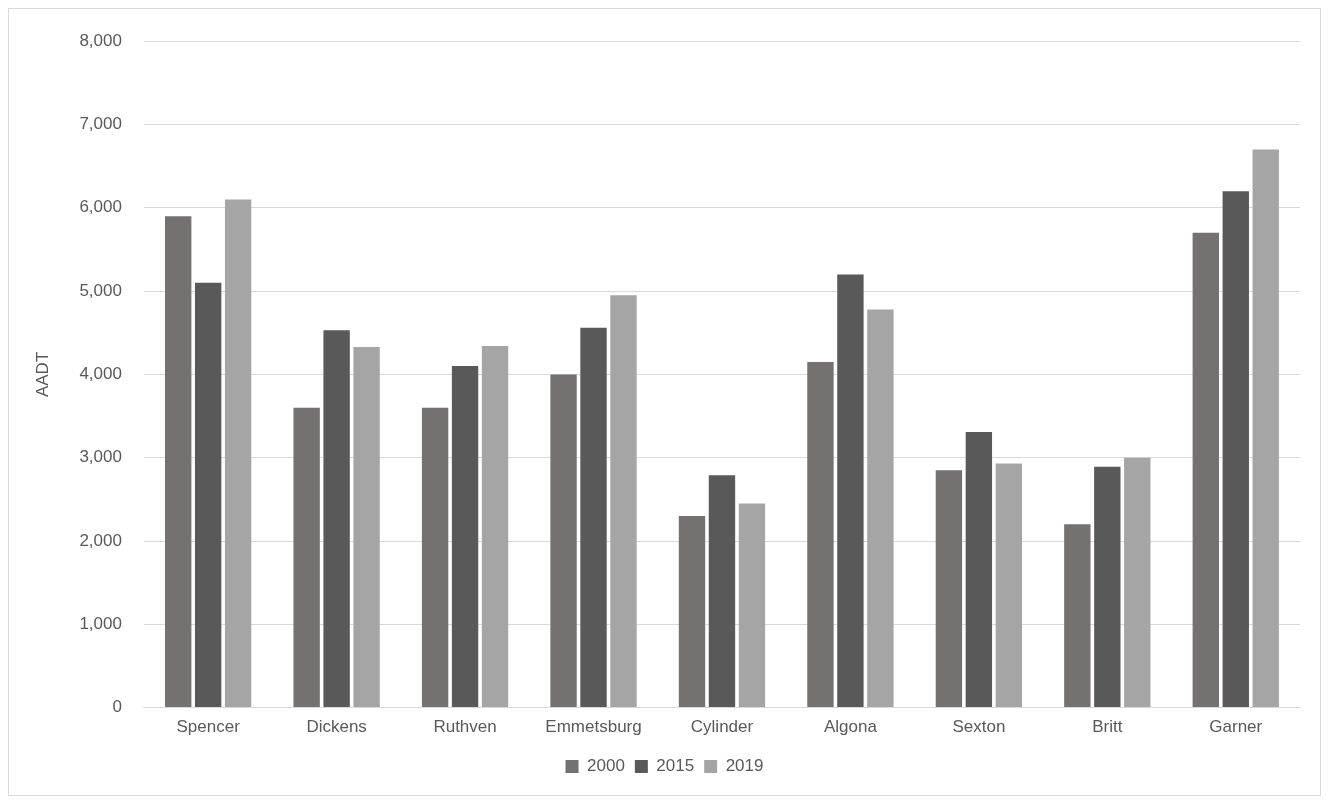  I want to click on x-tick-label: Garner, so click(1236, 727).